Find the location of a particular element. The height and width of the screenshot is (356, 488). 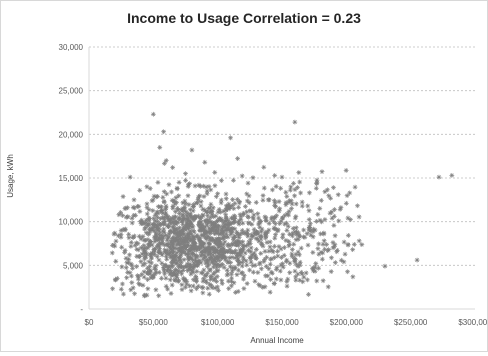

x-tick-label: $200,000 is located at coordinates (347, 322).